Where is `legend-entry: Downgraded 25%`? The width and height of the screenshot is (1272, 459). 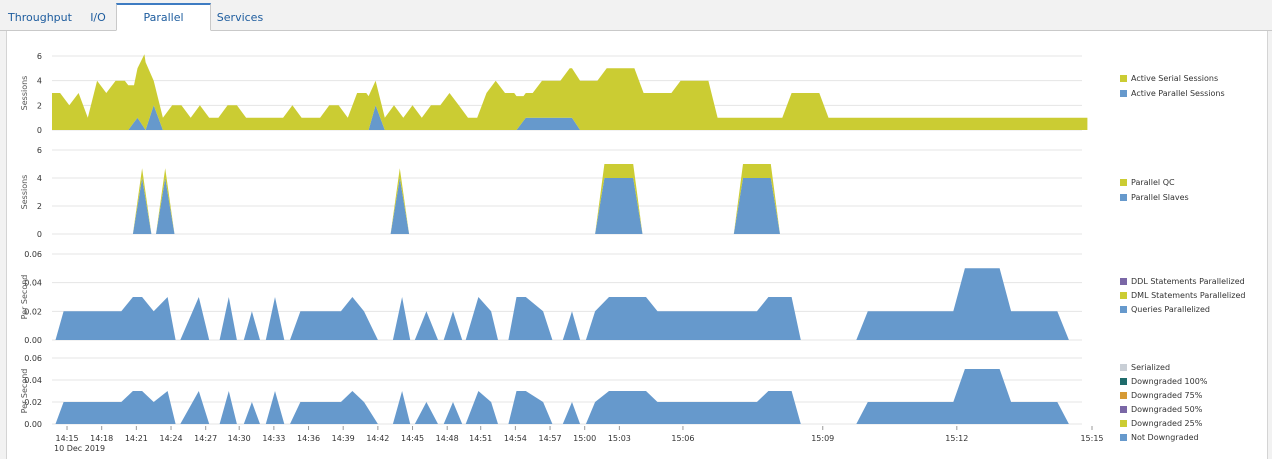
legend-entry: Downgraded 25% is located at coordinates (1167, 423).